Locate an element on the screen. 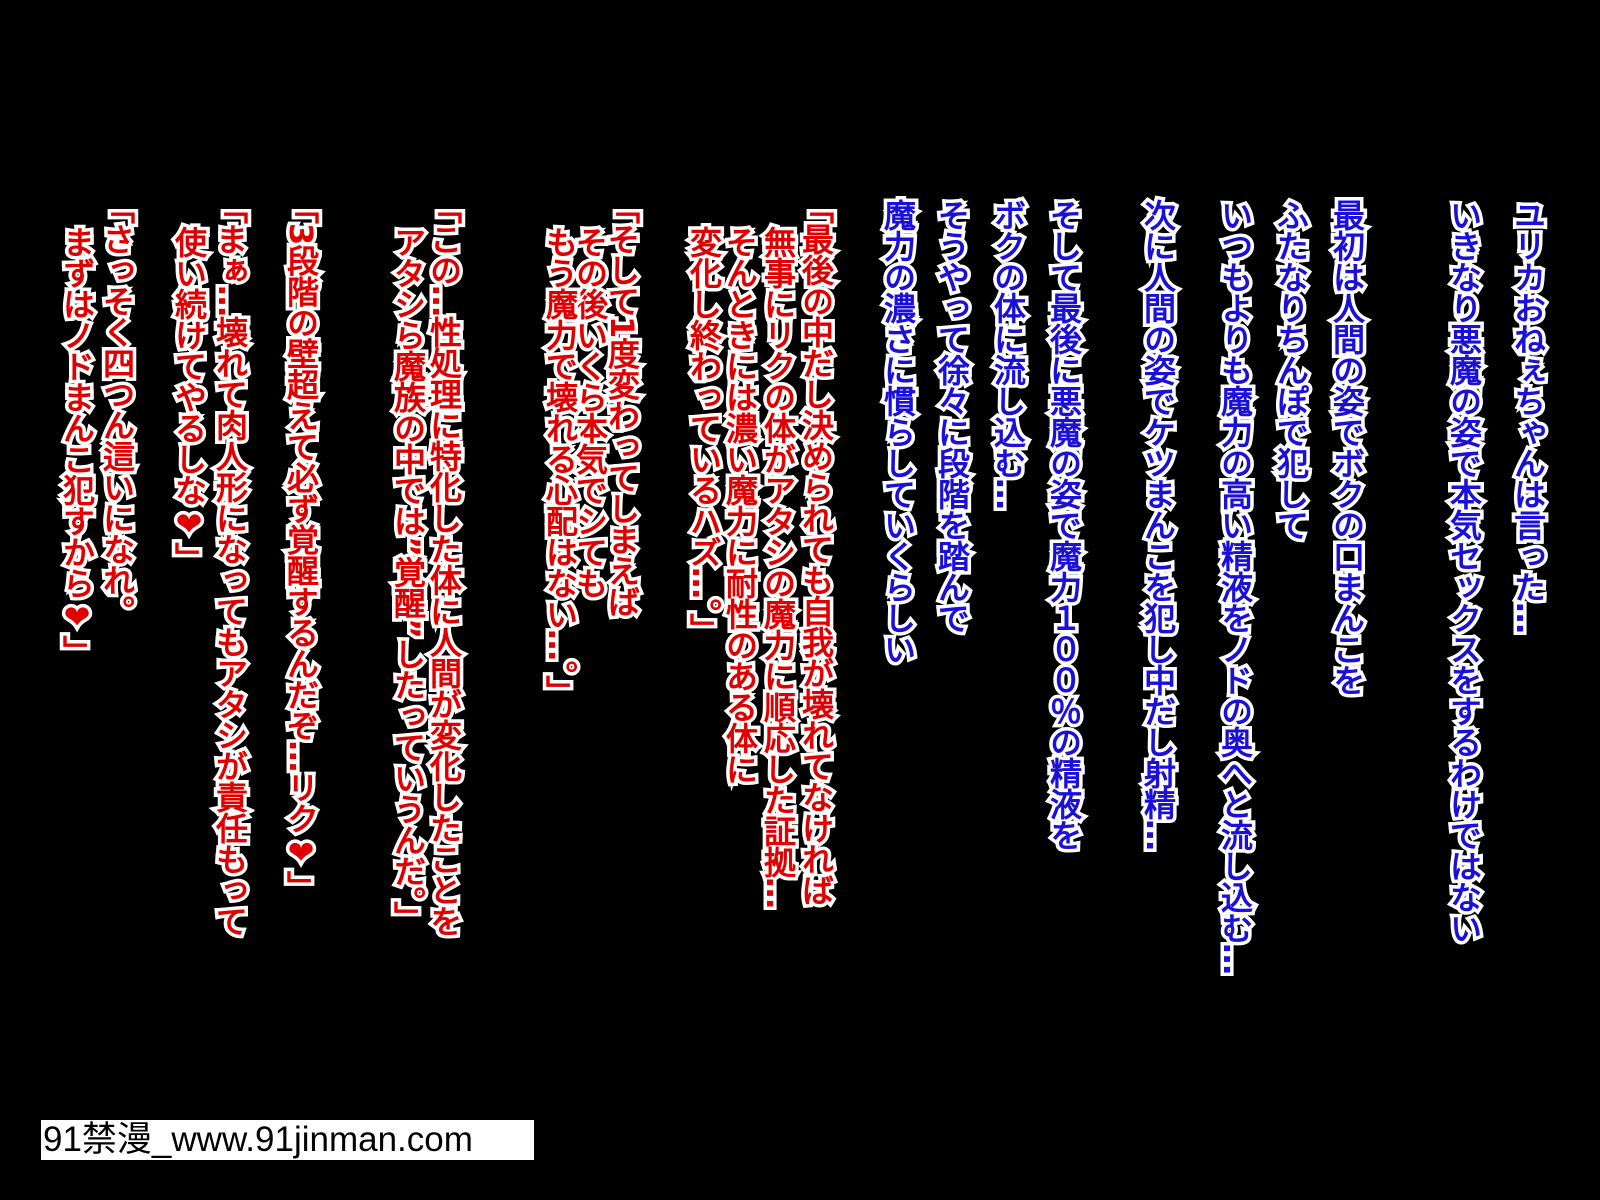 The height and width of the screenshot is (1200, 1600). text-column: 使い続けてやるしな❤」 is located at coordinates (189, 400).